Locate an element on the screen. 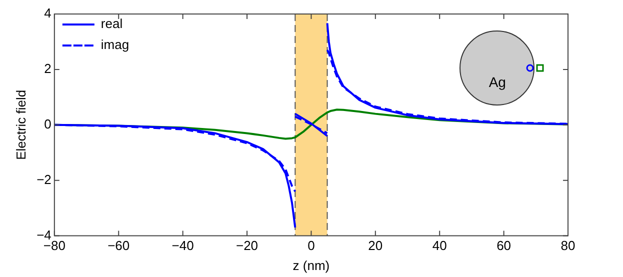 The width and height of the screenshot is (623, 277). y-tick-label: 4 is located at coordinates (48, 13).